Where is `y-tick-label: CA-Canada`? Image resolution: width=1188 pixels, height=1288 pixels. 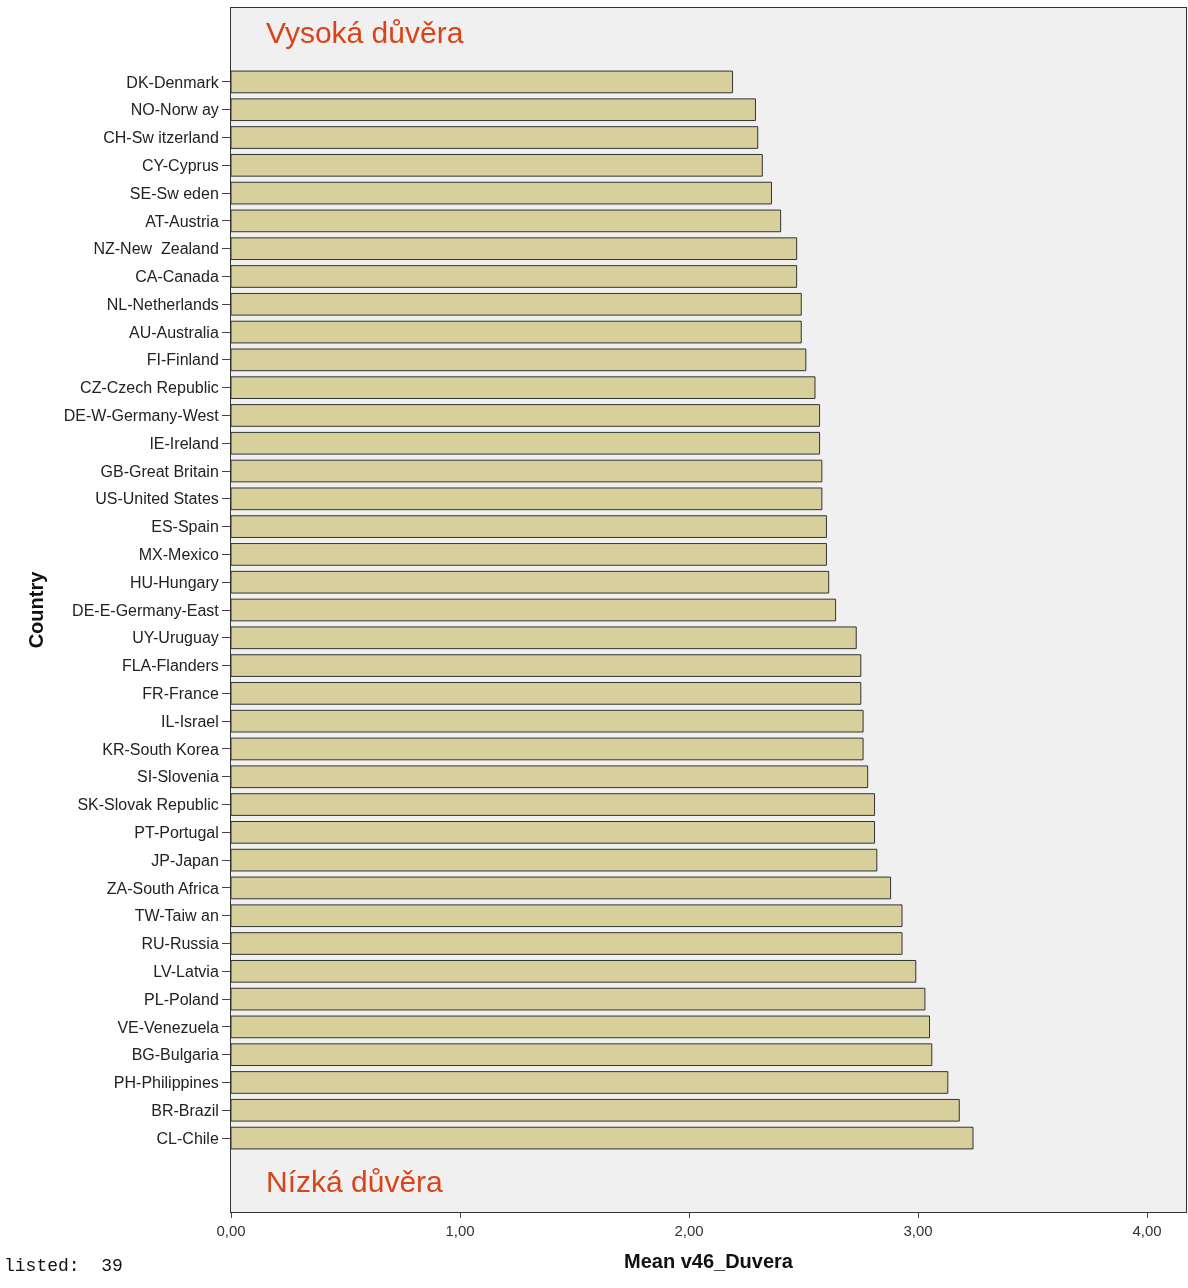
y-tick-label: CA-Canada is located at coordinates (177, 277).